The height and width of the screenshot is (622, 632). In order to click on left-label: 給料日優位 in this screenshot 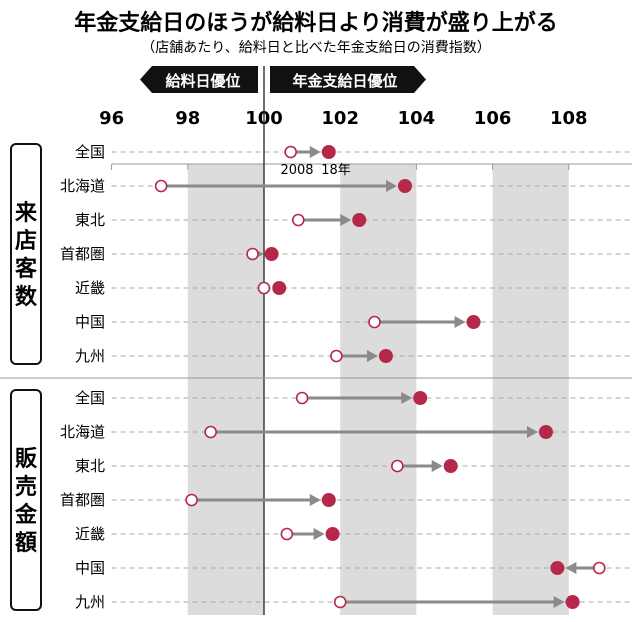, I will do `click(202, 81)`.